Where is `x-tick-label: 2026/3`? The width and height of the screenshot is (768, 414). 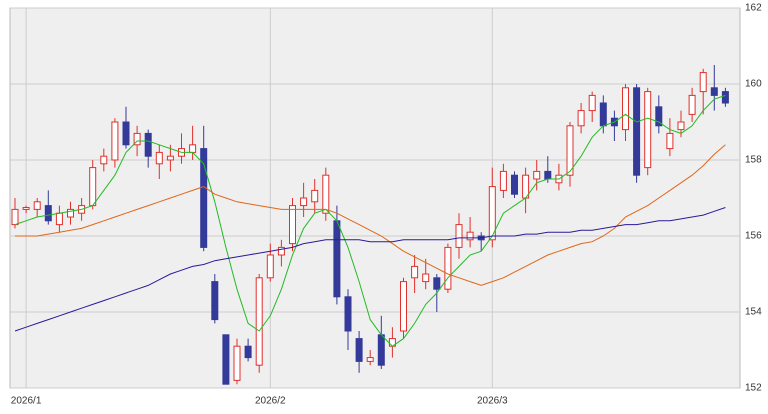 x-tick-label: 2026/3 is located at coordinates (492, 401).